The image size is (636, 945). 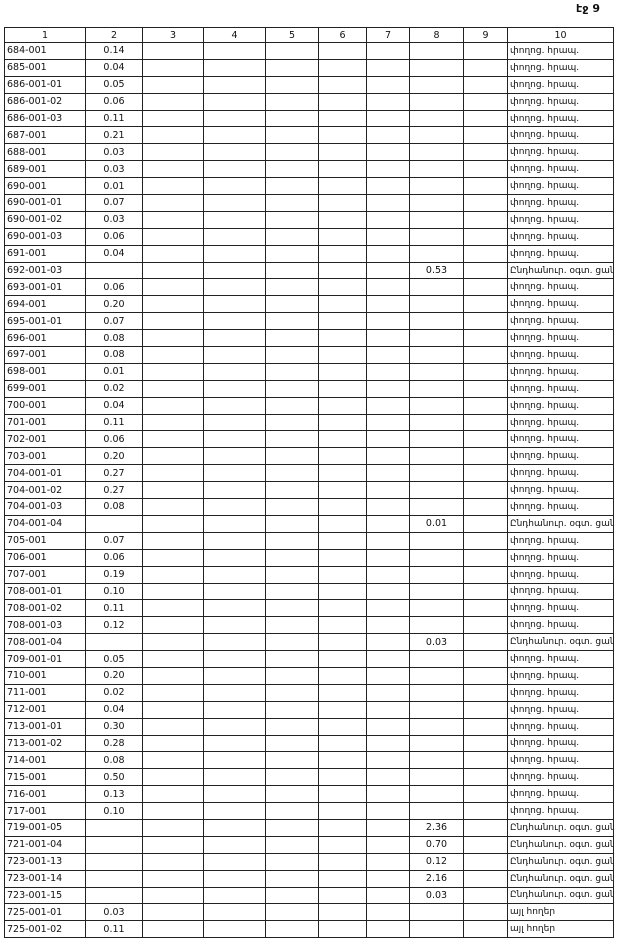 What do you see at coordinates (45, 371) in the screenshot?
I see `cell: 698-001` at bounding box center [45, 371].